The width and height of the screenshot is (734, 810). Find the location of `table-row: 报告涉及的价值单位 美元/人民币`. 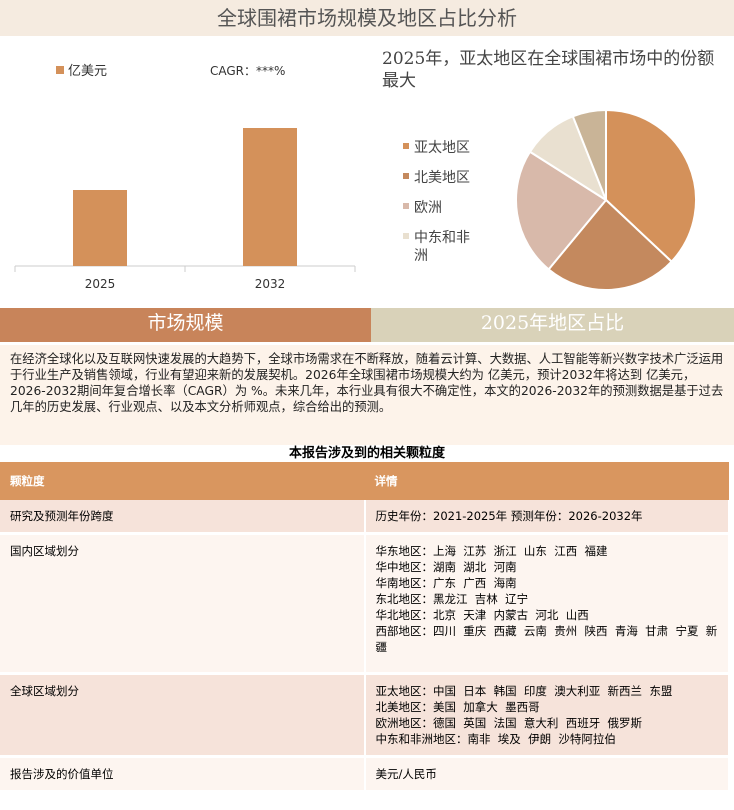

table-row: 报告涉及的价值单位 美元/人民币 is located at coordinates (365, 774).